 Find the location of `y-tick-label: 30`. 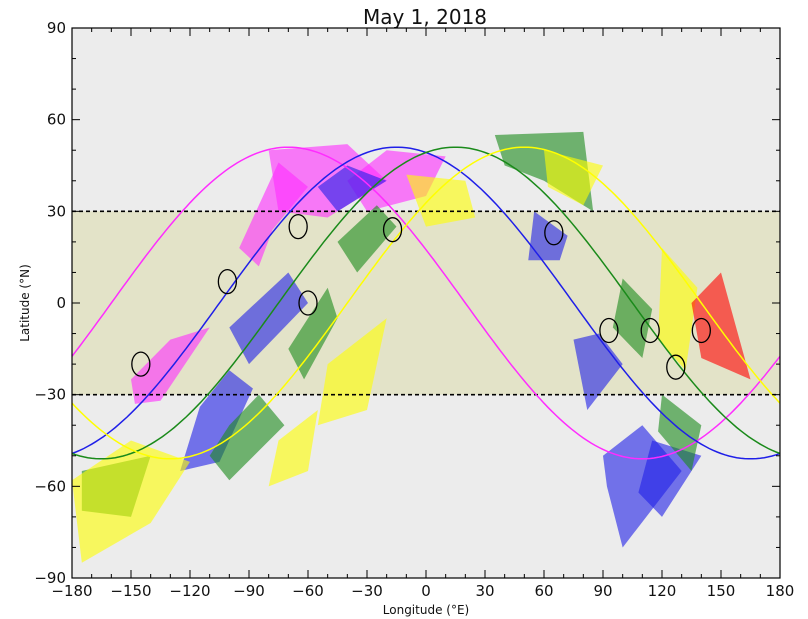

y-tick-label: 30 is located at coordinates (56, 211).